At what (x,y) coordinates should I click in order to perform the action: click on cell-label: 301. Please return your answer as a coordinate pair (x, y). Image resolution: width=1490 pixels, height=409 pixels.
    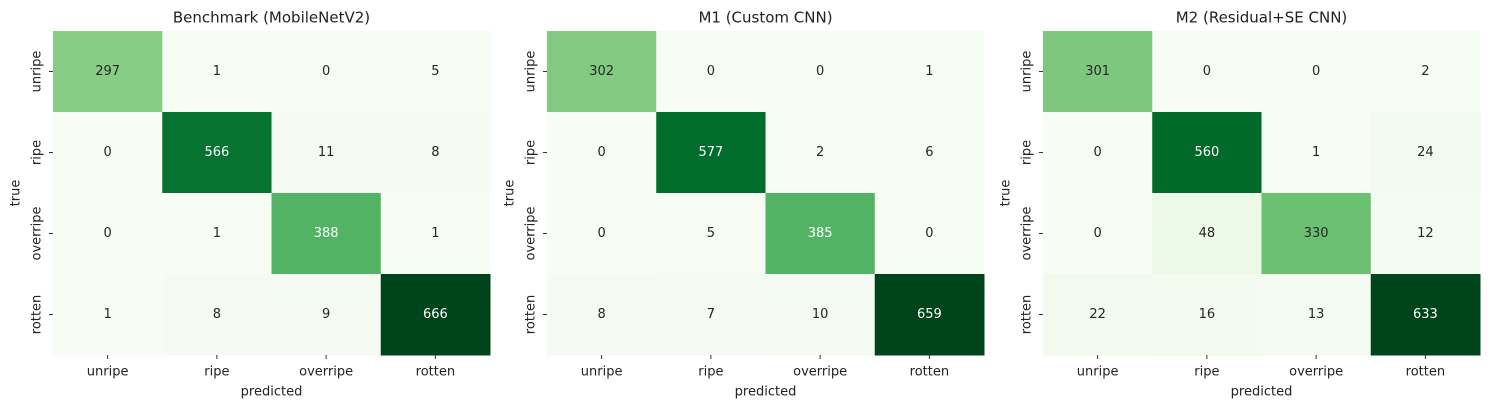
    Looking at the image, I should click on (1097, 71).